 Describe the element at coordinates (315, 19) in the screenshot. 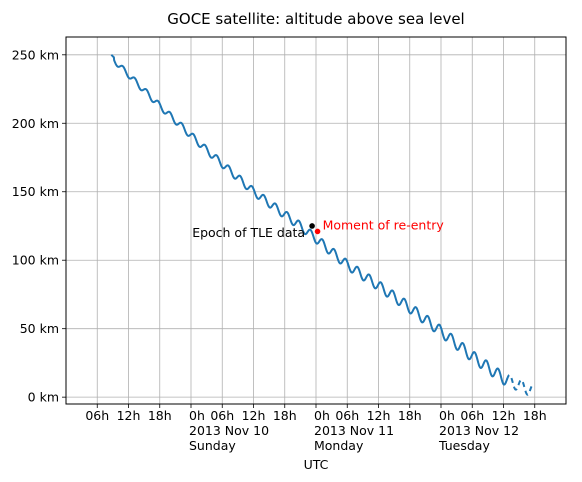

I see `chart-title: GOCE satellite: altitude above sea level` at that location.